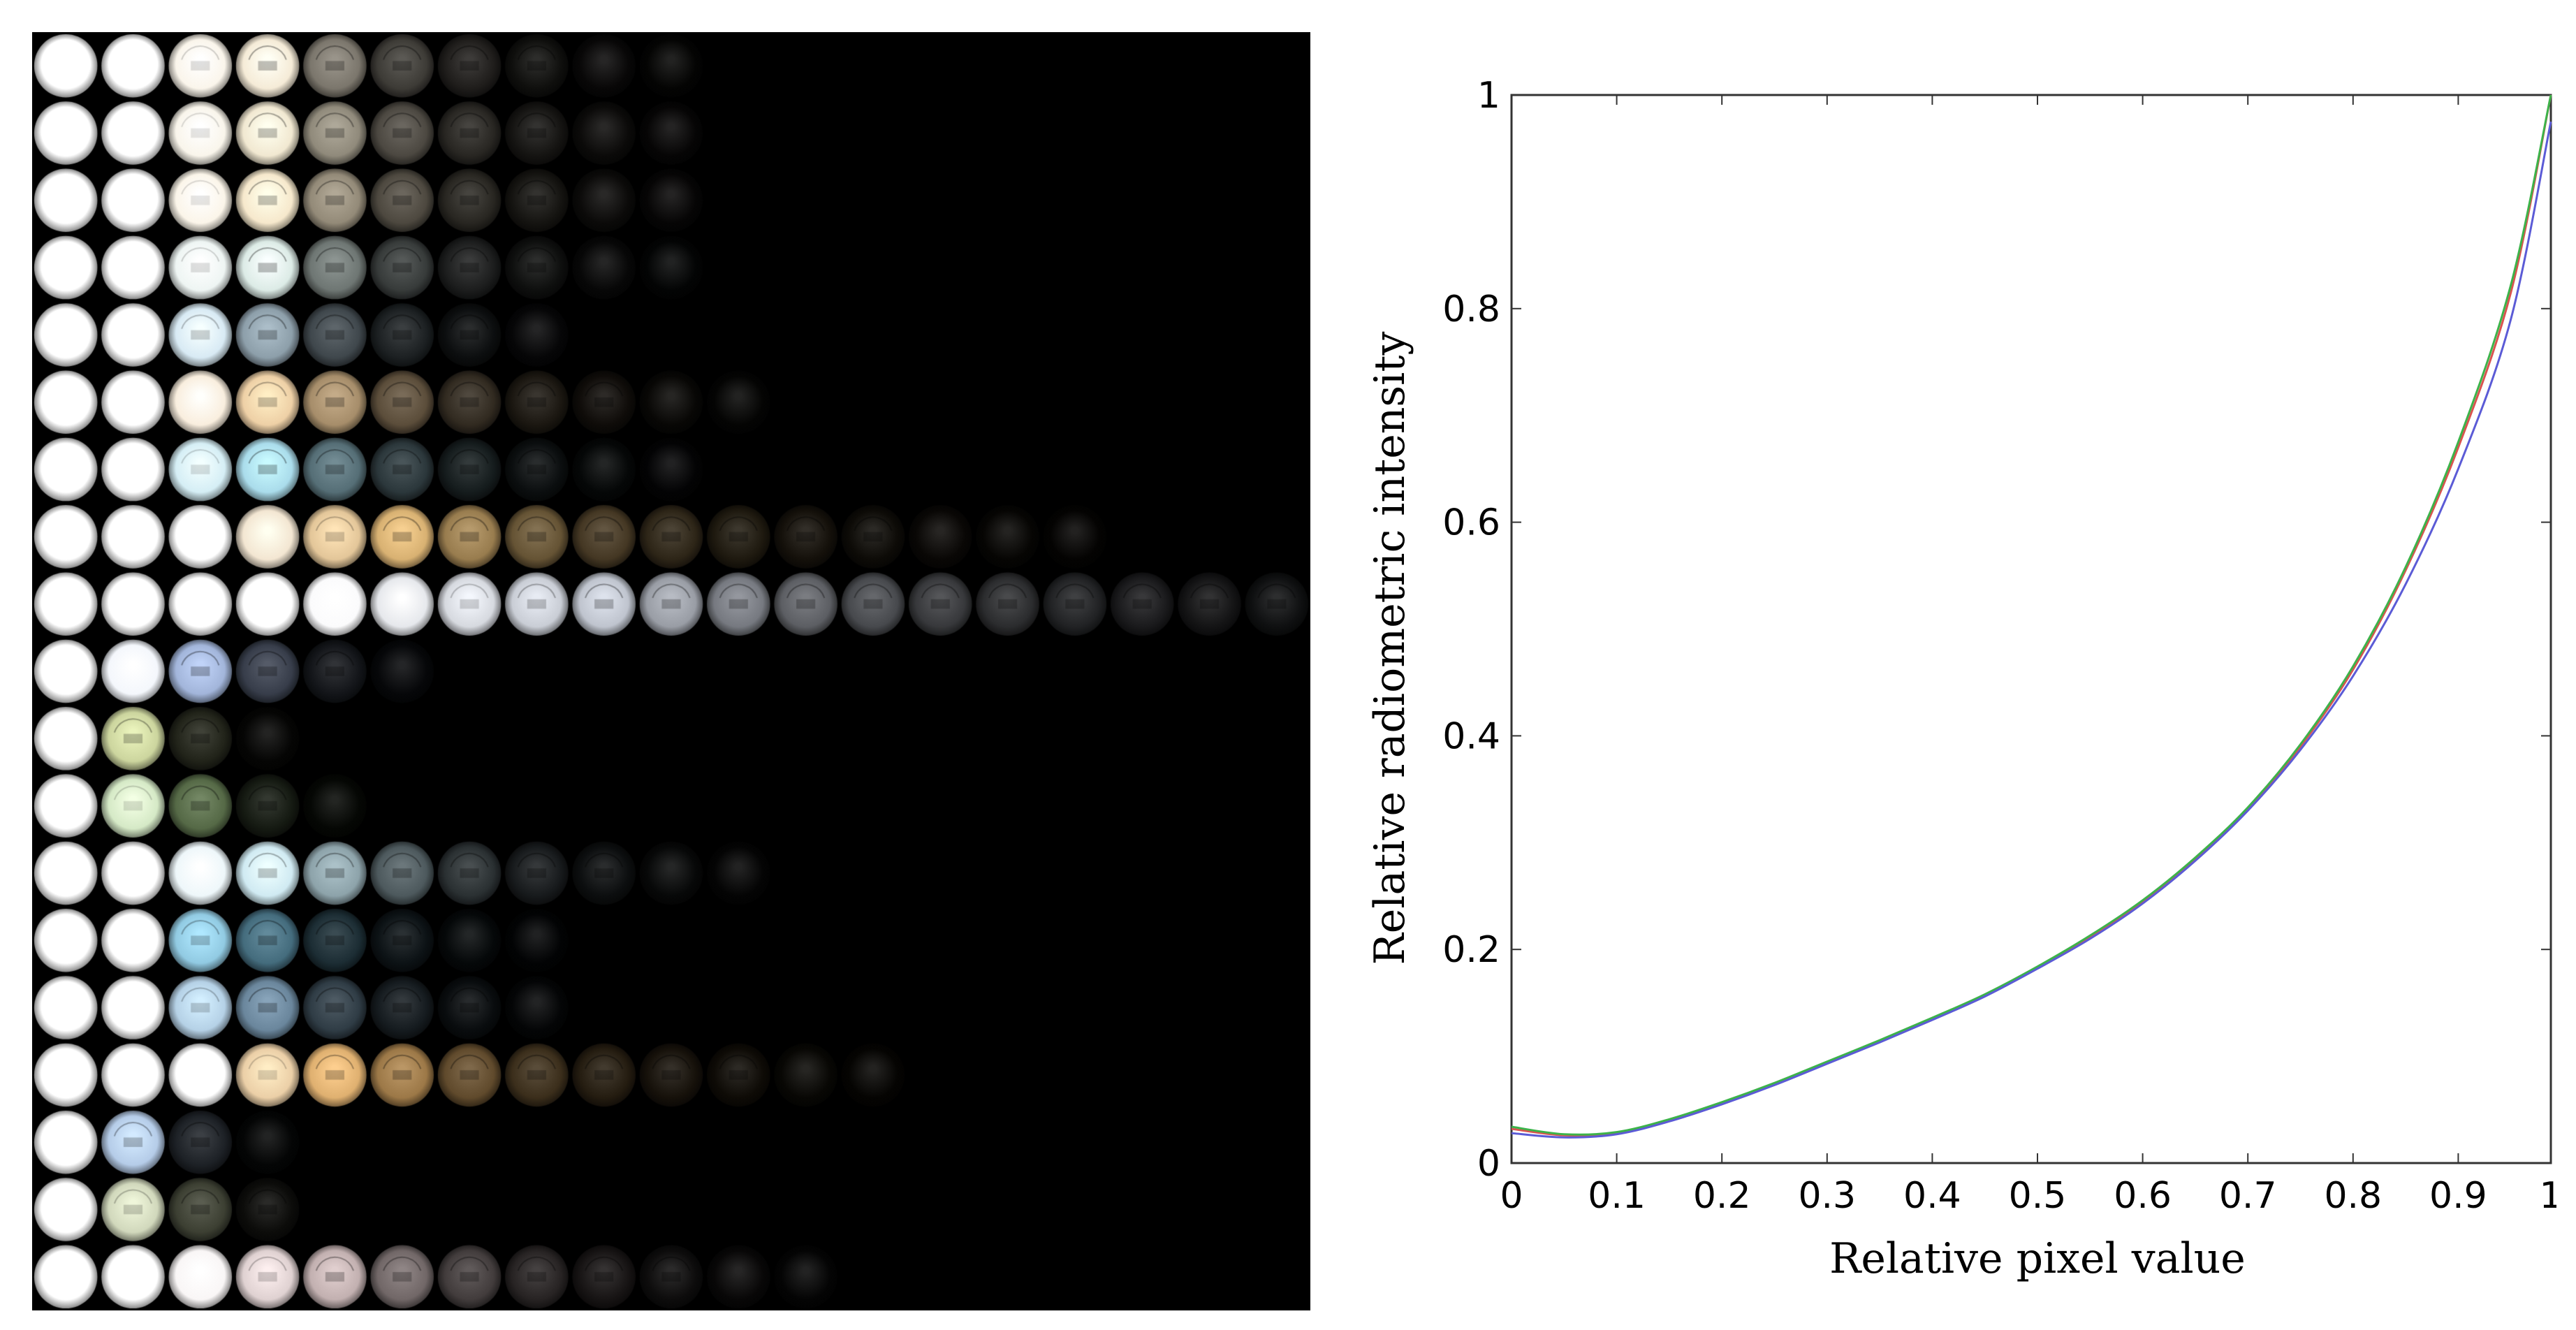 Image resolution: width=2576 pixels, height=1330 pixels. I want to click on x-tick-label: 0.9, so click(2458, 1196).